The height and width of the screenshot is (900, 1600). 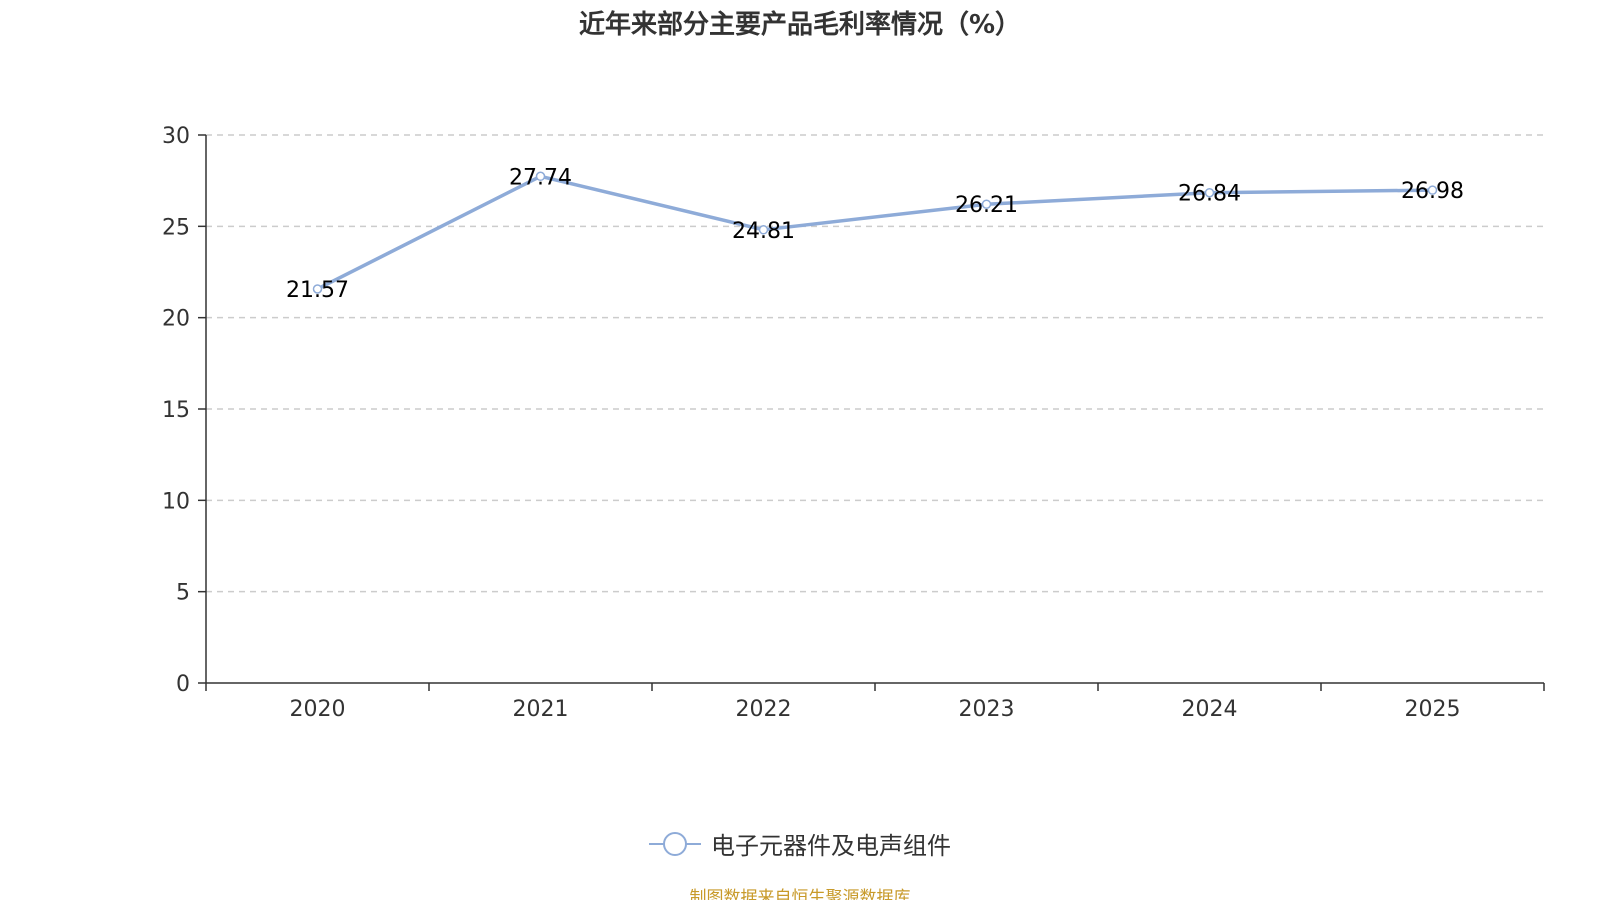 I want to click on data-label: 26.98, so click(x=1432, y=191).